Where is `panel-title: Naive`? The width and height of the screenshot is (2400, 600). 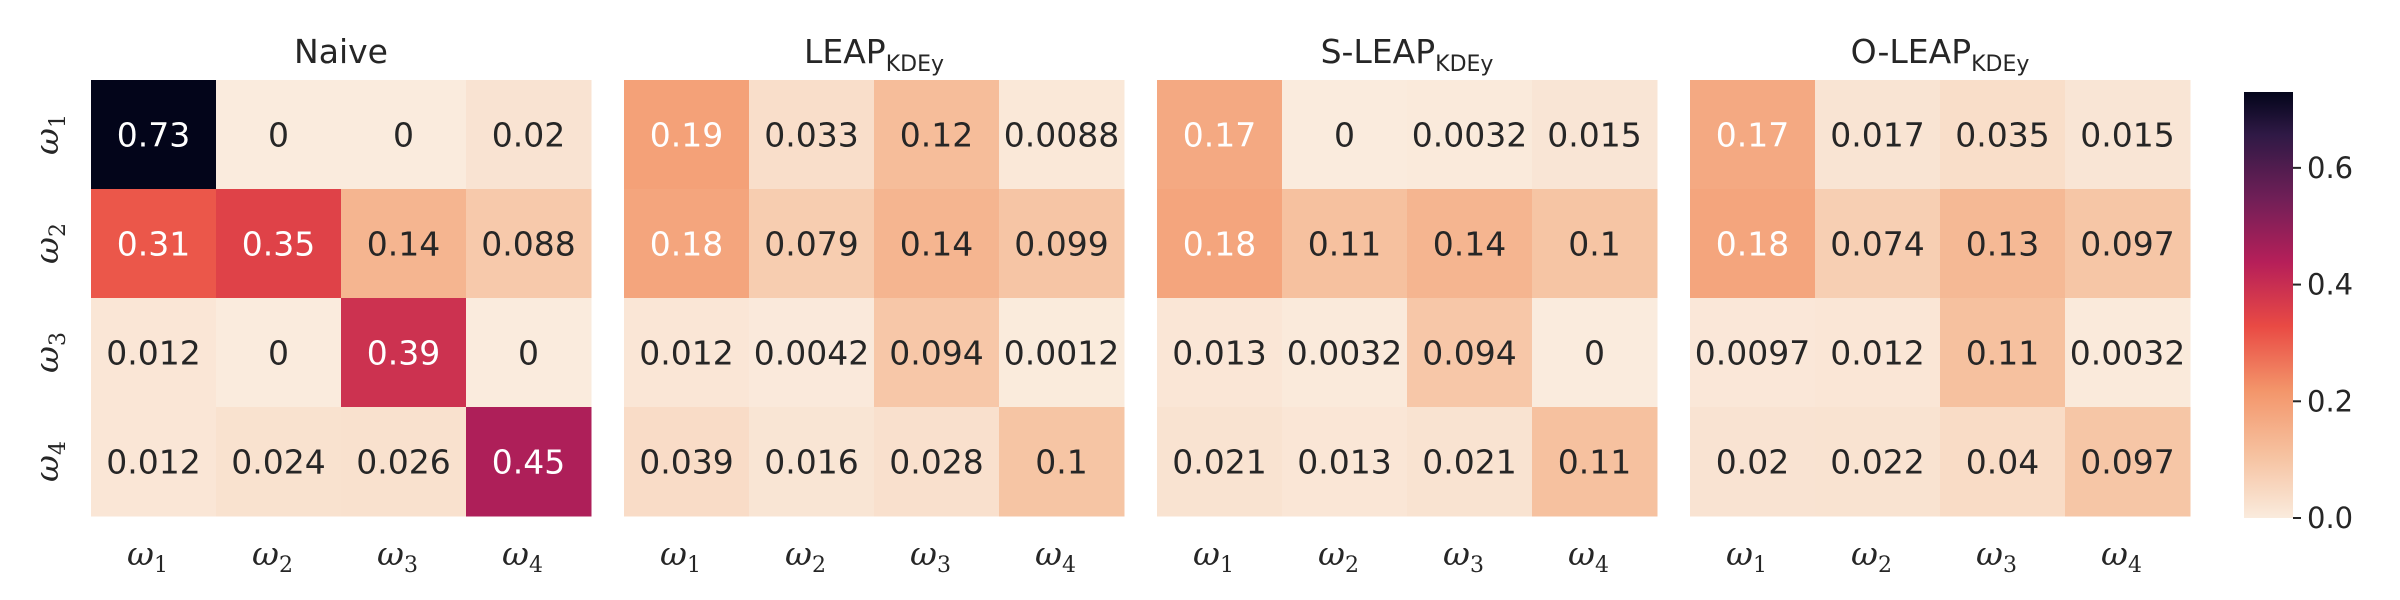
panel-title: Naive is located at coordinates (341, 51).